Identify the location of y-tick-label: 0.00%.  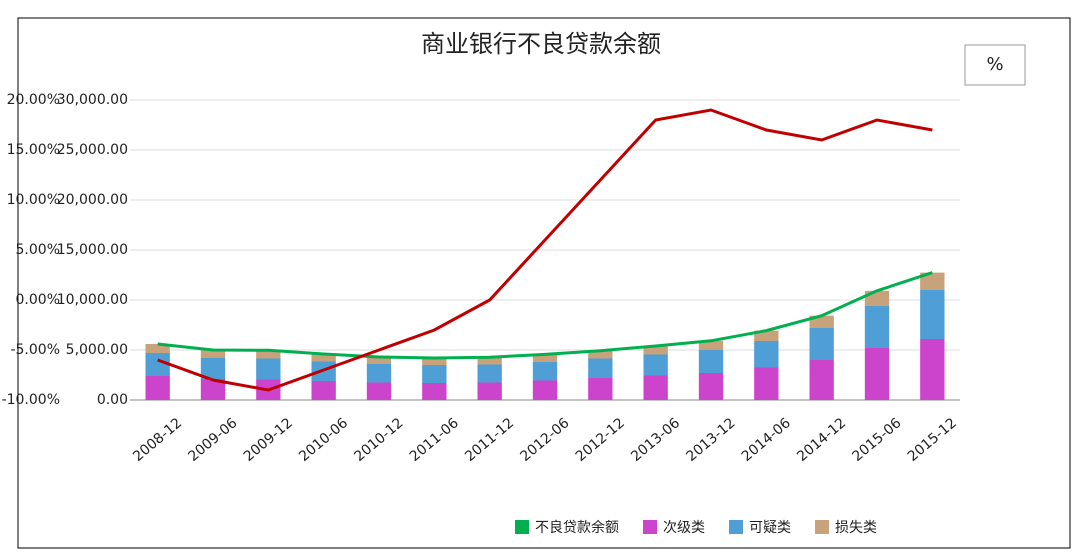
(38, 300).